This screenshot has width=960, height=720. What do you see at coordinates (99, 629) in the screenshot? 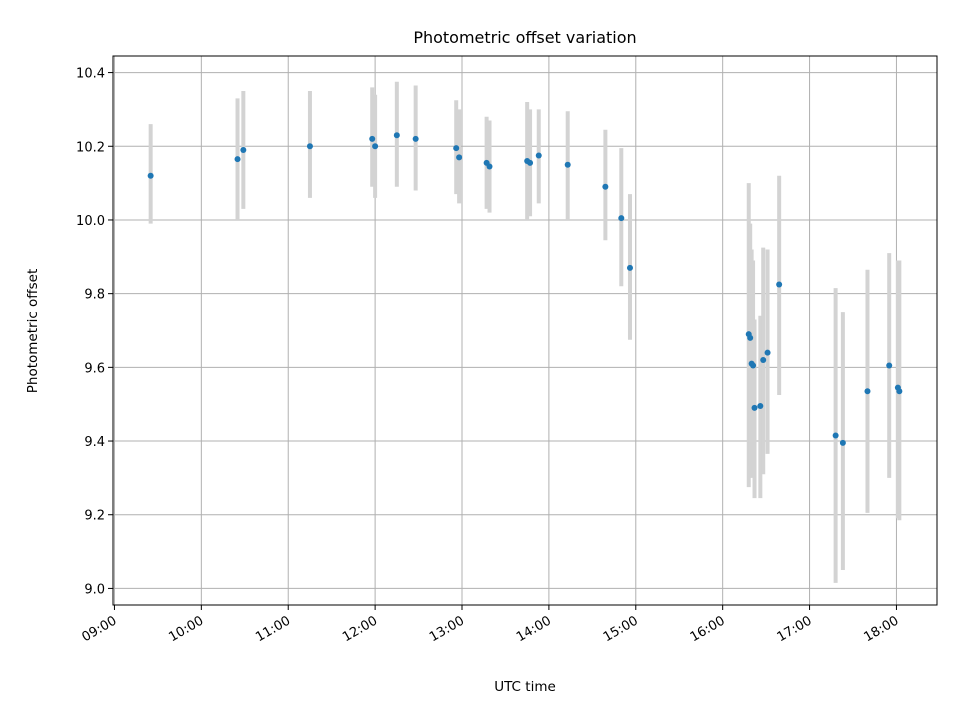
I see `x-tick-label: 09:00` at bounding box center [99, 629].